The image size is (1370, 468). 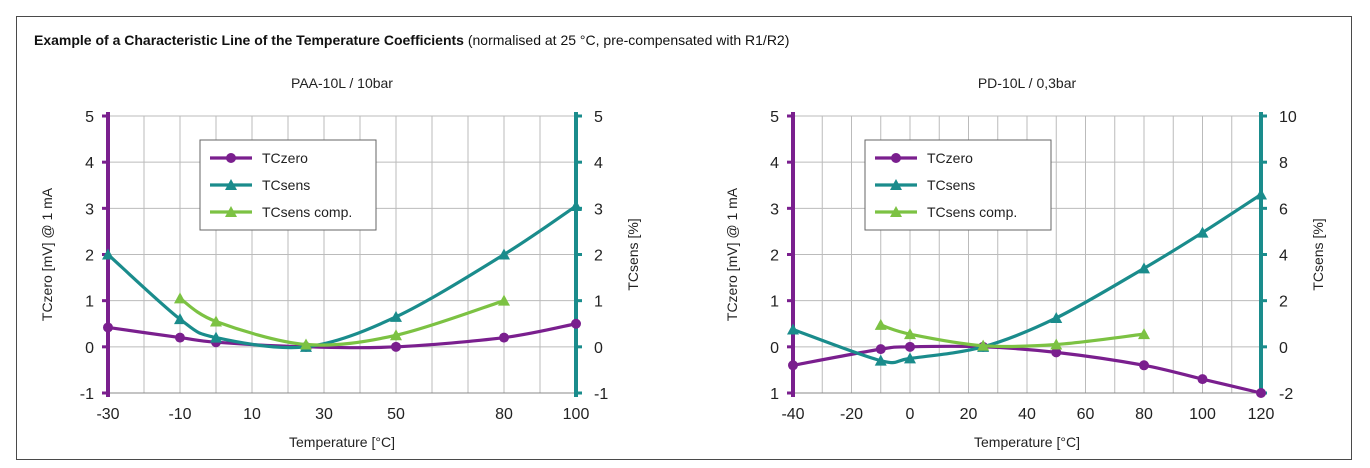 What do you see at coordinates (1283, 209) in the screenshot?
I see `y-tick-label-right: 6` at bounding box center [1283, 209].